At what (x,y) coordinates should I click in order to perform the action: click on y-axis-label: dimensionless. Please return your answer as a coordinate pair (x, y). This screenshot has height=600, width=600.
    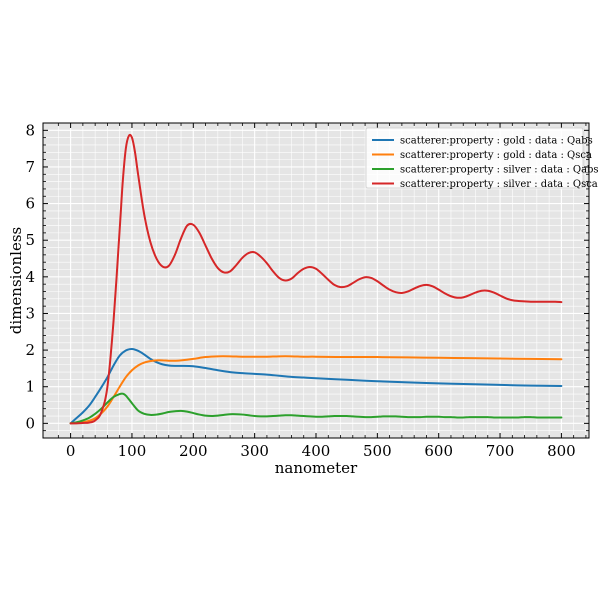
    Looking at the image, I should click on (16, 280).